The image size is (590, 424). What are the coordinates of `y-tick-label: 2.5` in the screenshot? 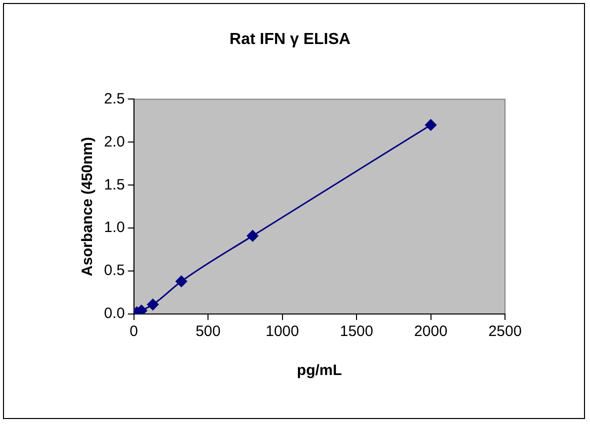 It's located at (114, 99).